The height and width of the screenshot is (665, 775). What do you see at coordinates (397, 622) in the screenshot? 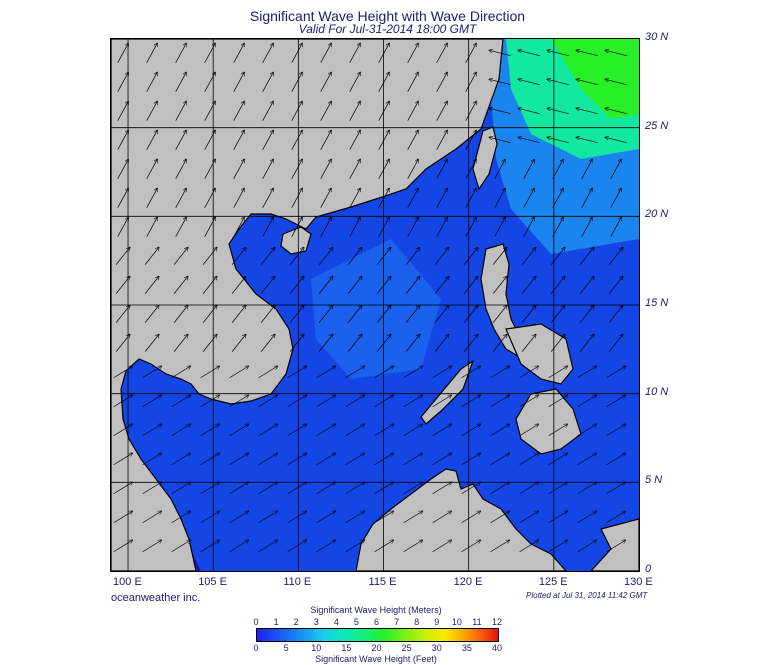
I see `colorbar-meters-tick: 7` at bounding box center [397, 622].